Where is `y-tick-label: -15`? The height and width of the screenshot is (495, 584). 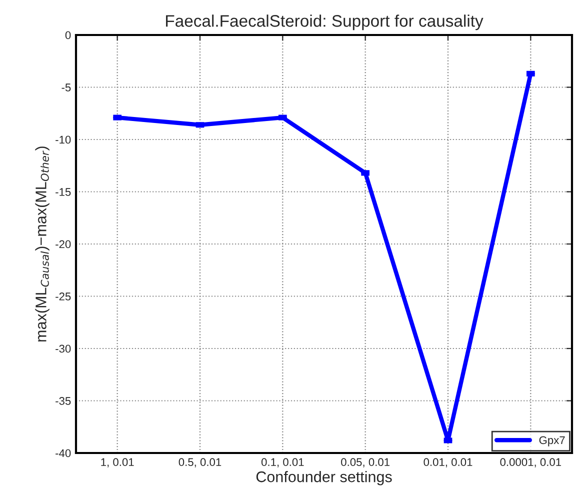
y-tick-label: -15 is located at coordinates (63, 192).